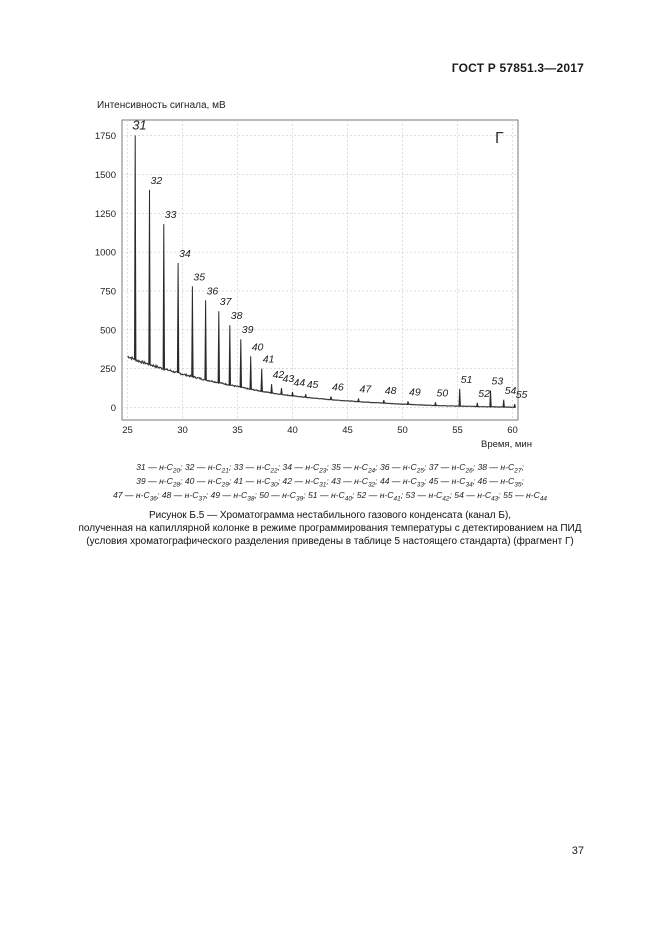 Image resolution: width=661 pixels, height=936 pixels. What do you see at coordinates (189, 467) in the screenshot?
I see `legend-peak-number: 32` at bounding box center [189, 467].